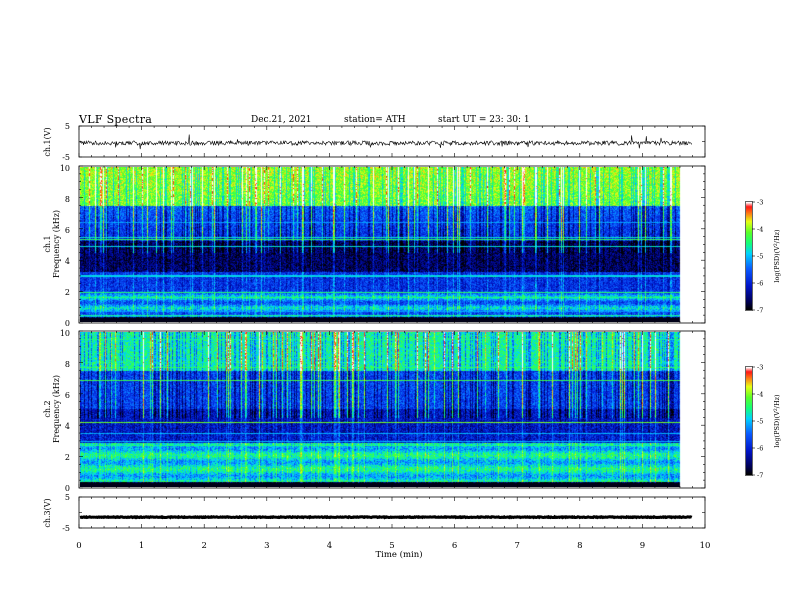  I want to click on ch1-ytick-10: 10, so click(65, 168).